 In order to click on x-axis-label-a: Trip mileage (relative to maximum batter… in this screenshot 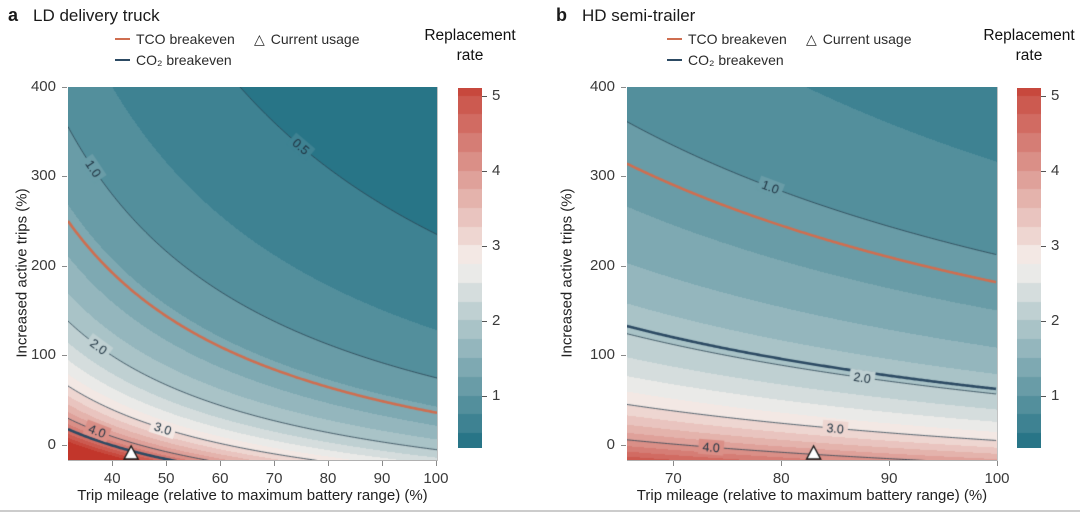, I will do `click(252, 495)`.